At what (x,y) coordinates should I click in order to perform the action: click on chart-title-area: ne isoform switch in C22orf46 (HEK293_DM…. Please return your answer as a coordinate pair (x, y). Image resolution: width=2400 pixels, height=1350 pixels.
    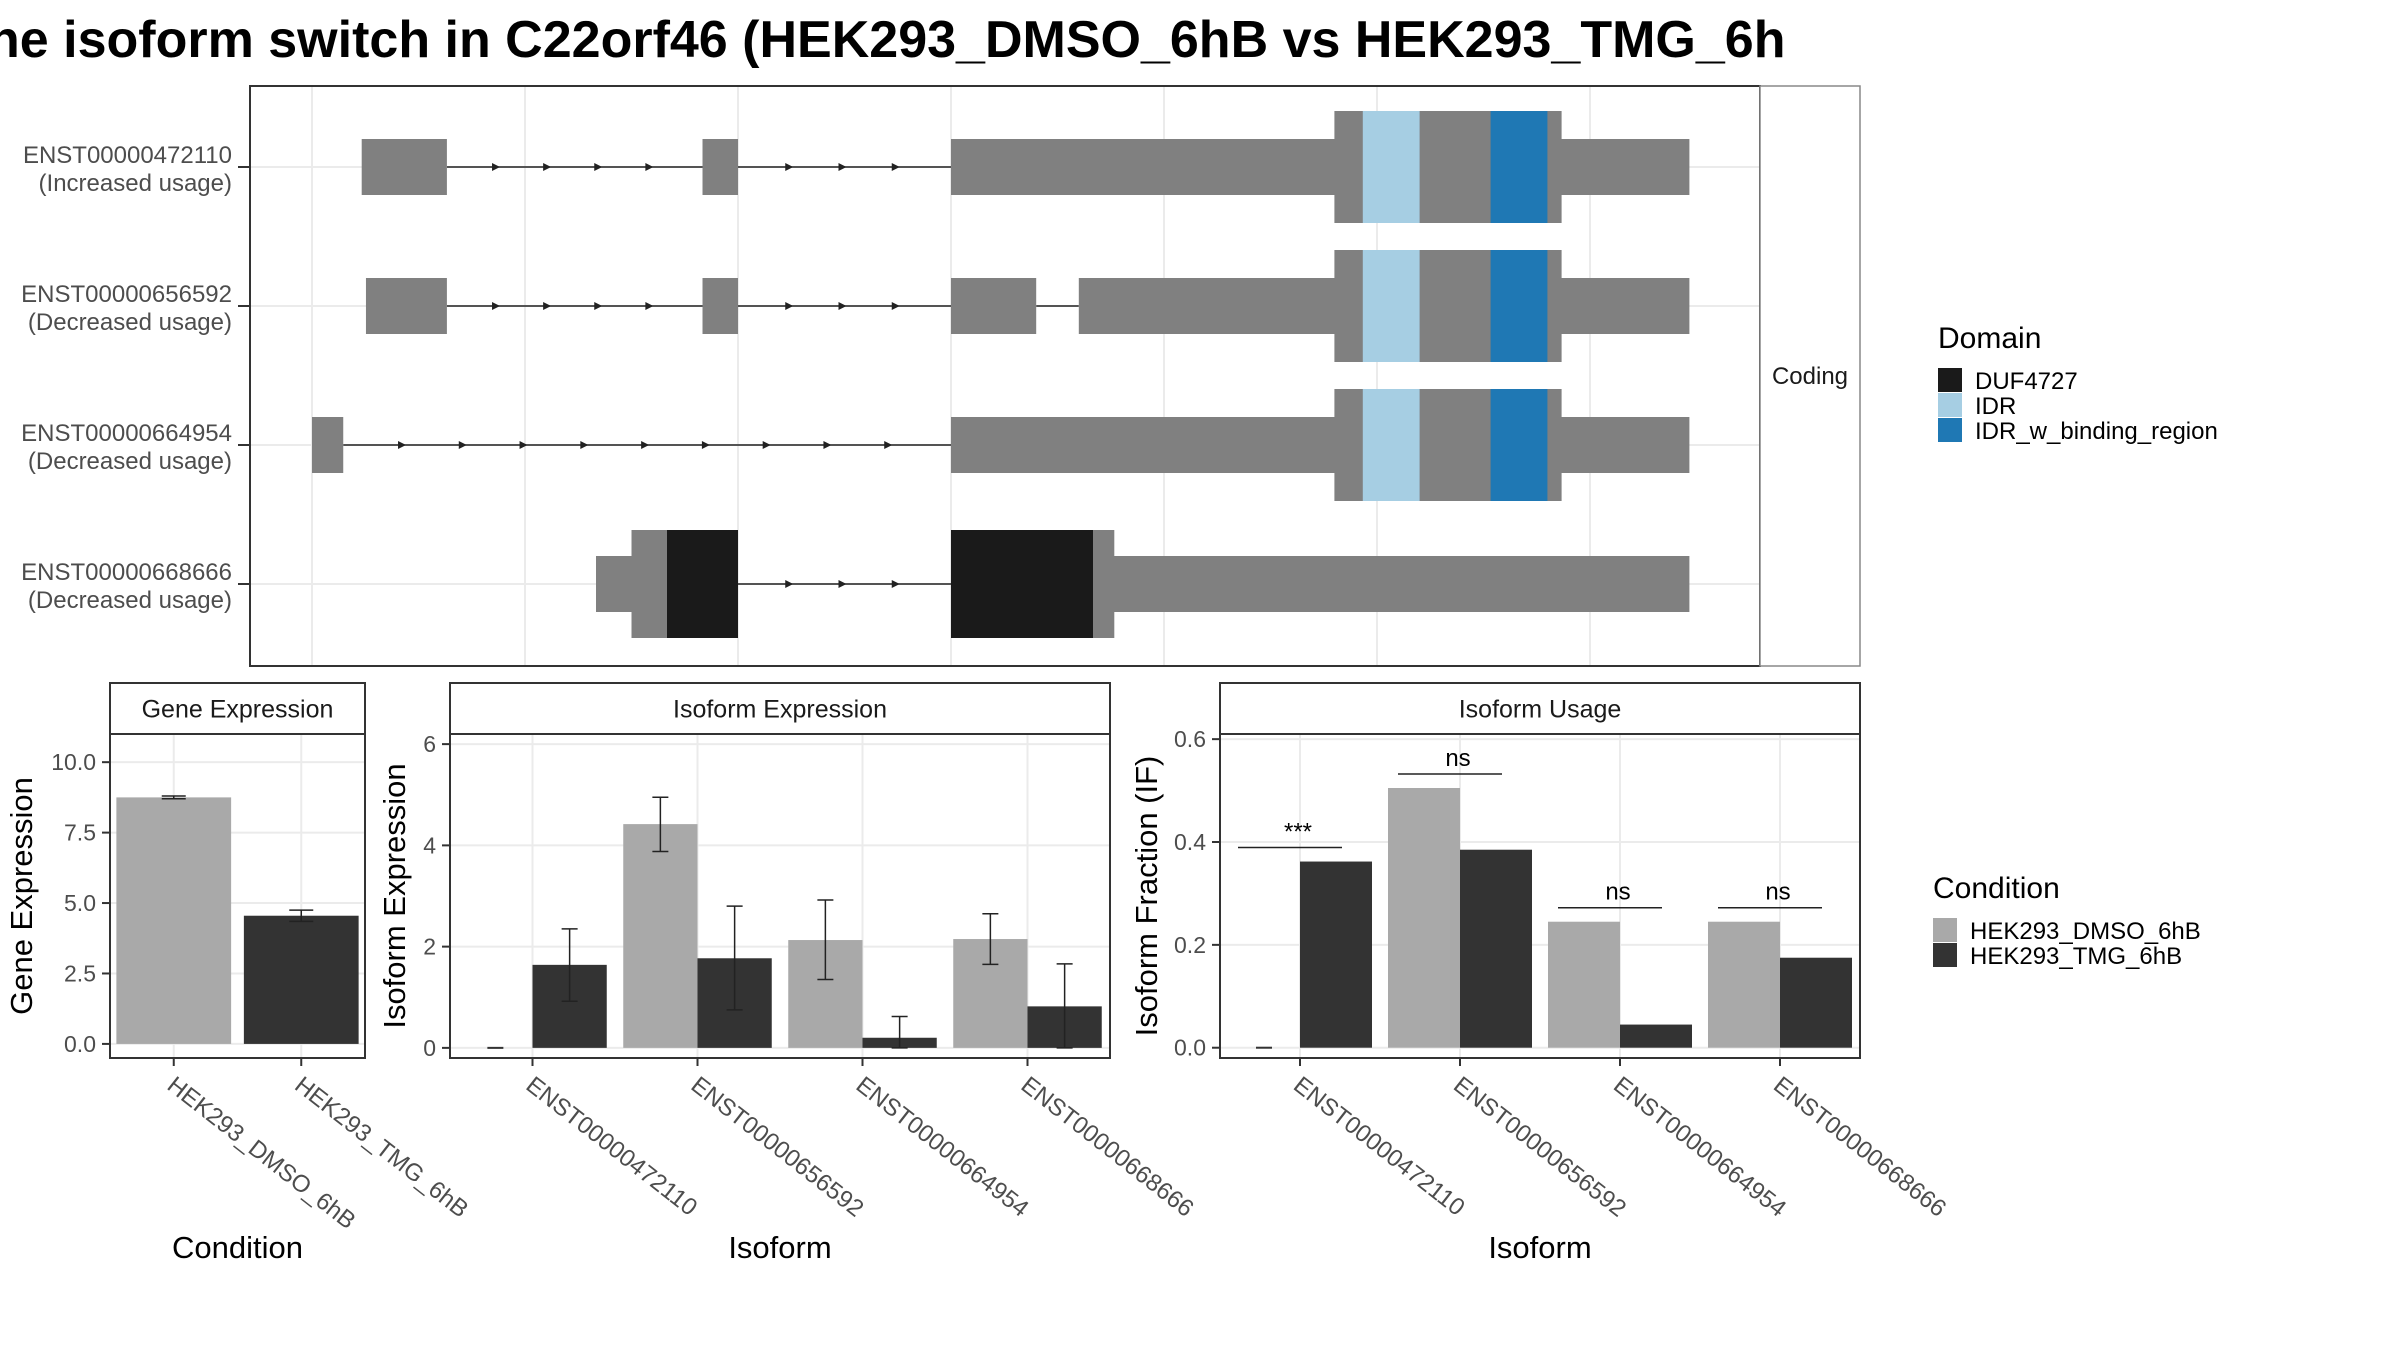
    Looking at the image, I should click on (892, 40).